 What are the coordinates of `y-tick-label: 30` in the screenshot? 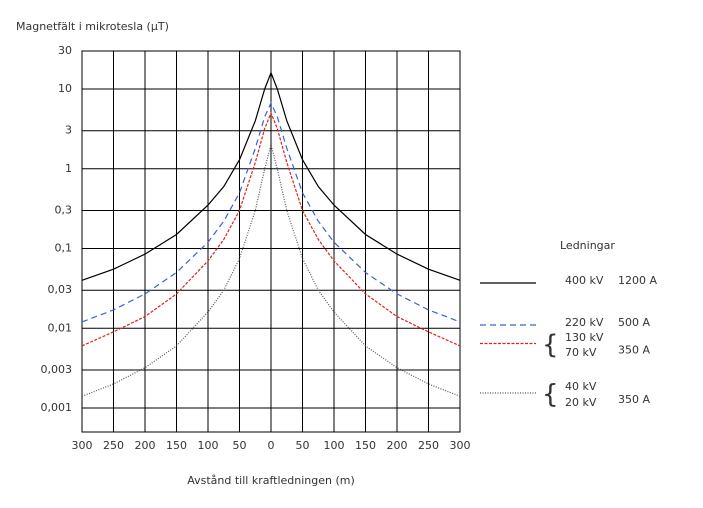 It's located at (65, 50).